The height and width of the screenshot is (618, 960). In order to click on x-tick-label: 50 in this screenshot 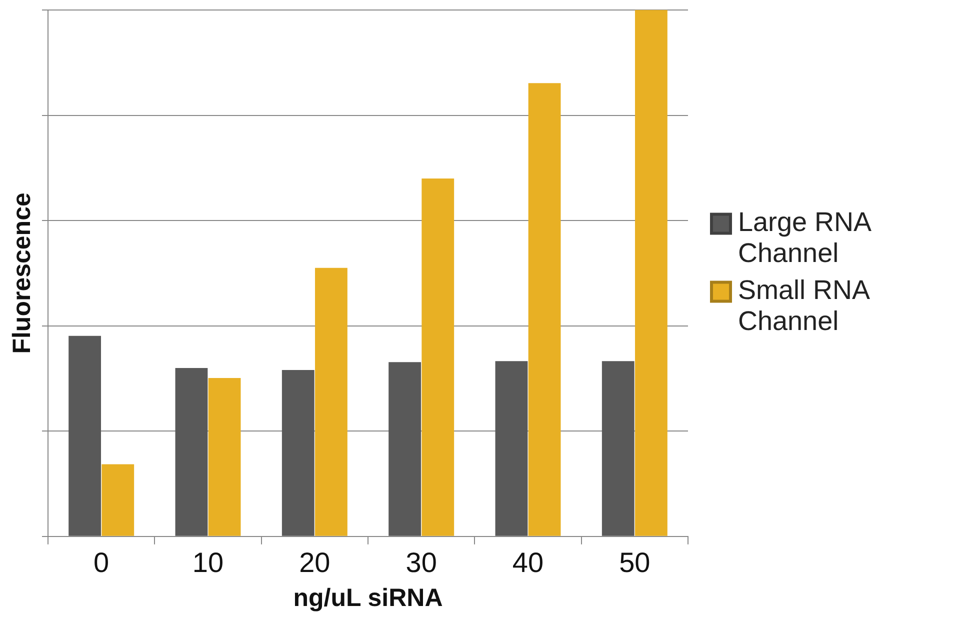, I will do `click(634, 562)`.